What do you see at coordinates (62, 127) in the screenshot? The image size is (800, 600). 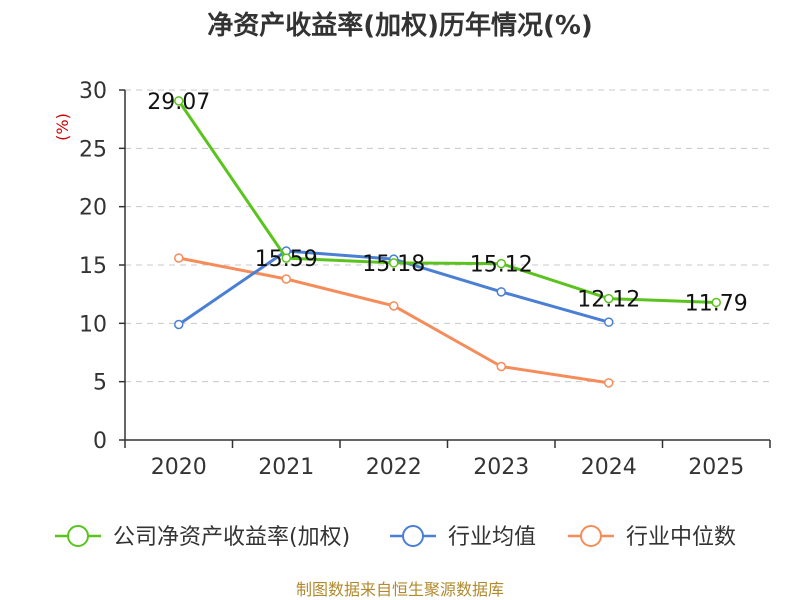 I see `y-axis-unit-label: (%)` at bounding box center [62, 127].